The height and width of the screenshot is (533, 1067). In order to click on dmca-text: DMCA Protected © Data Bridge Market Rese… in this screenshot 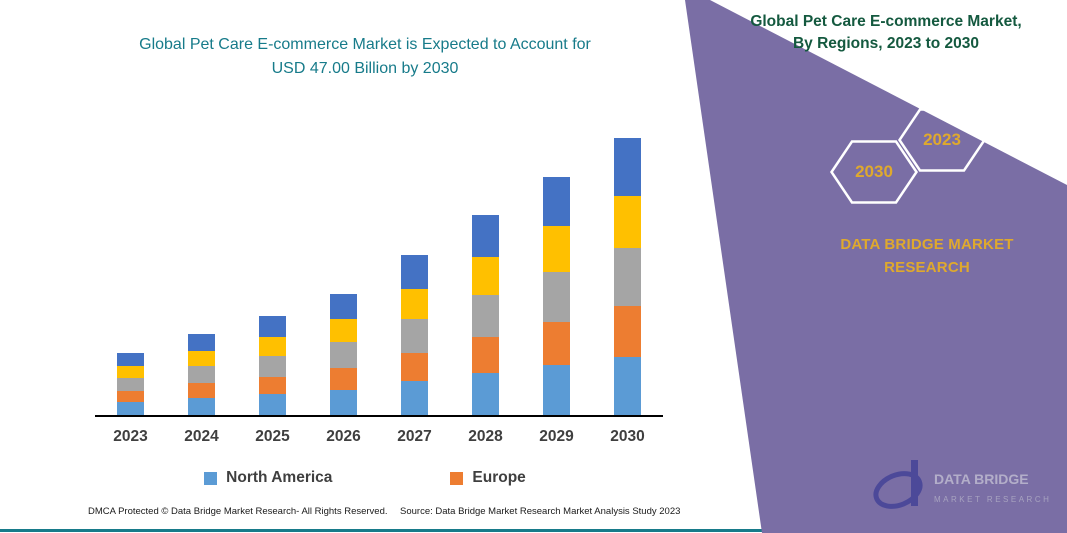, I will do `click(238, 511)`.